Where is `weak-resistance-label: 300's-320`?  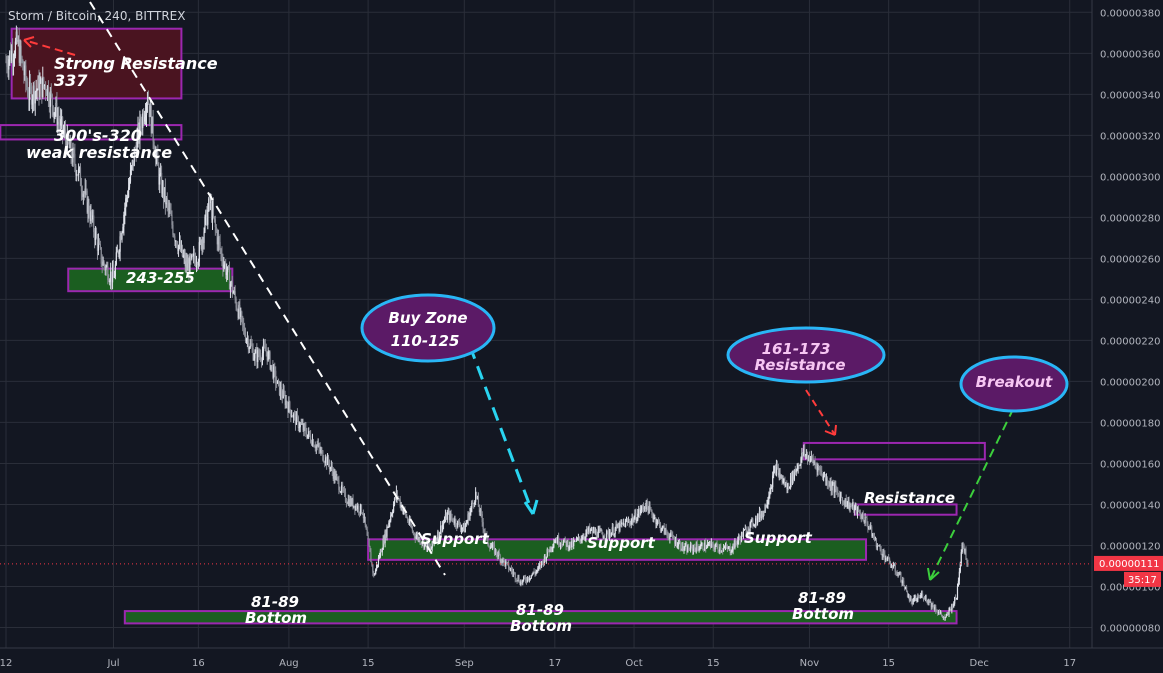
weak-resistance-label: 300's-320 is located at coordinates (98, 135).